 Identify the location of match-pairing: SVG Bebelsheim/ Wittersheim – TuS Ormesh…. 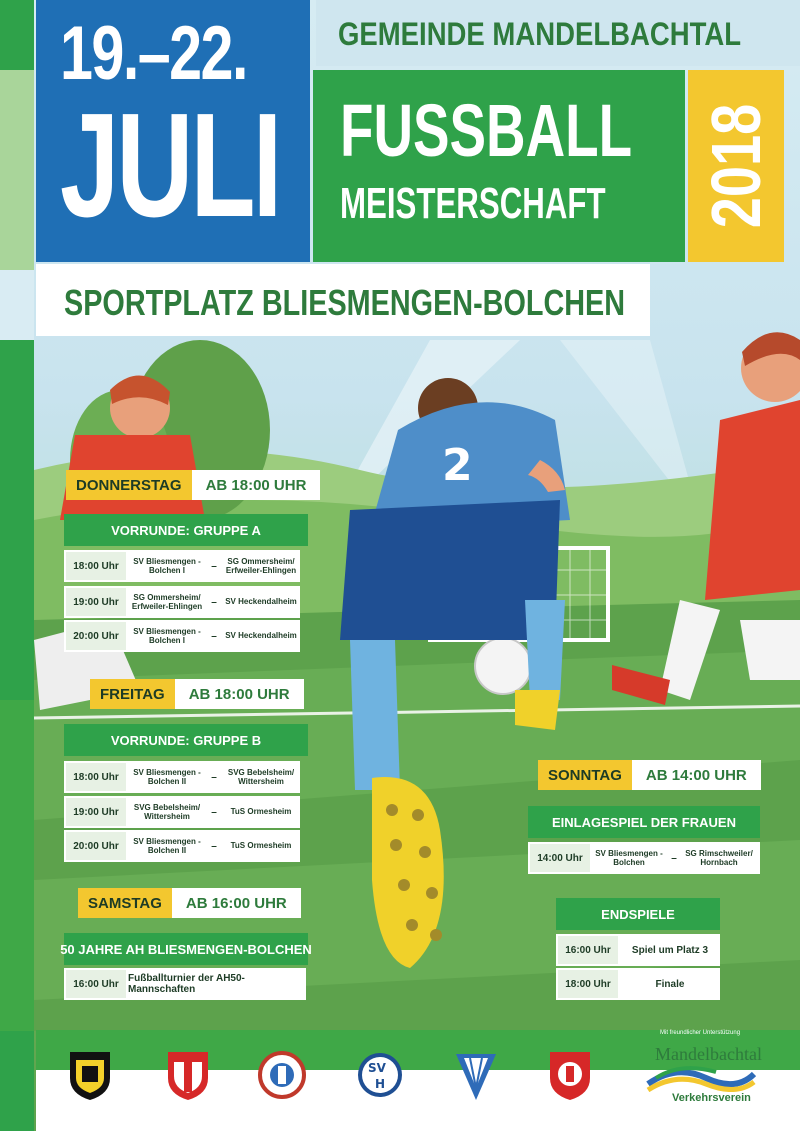
(214, 812).